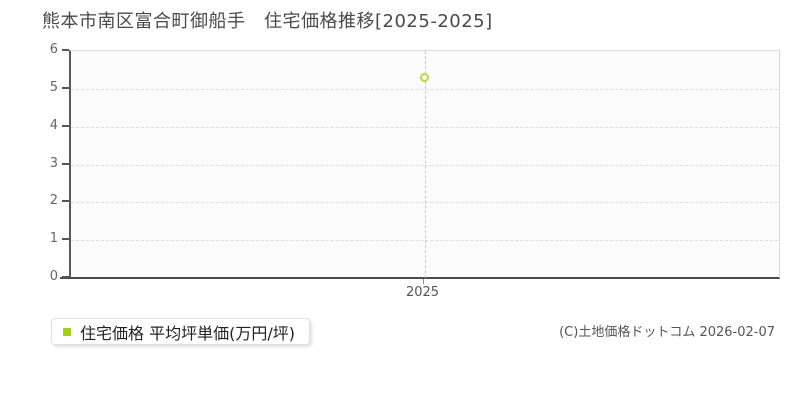 Image resolution: width=800 pixels, height=400 pixels. What do you see at coordinates (424, 77) in the screenshot?
I see `data-point` at bounding box center [424, 77].